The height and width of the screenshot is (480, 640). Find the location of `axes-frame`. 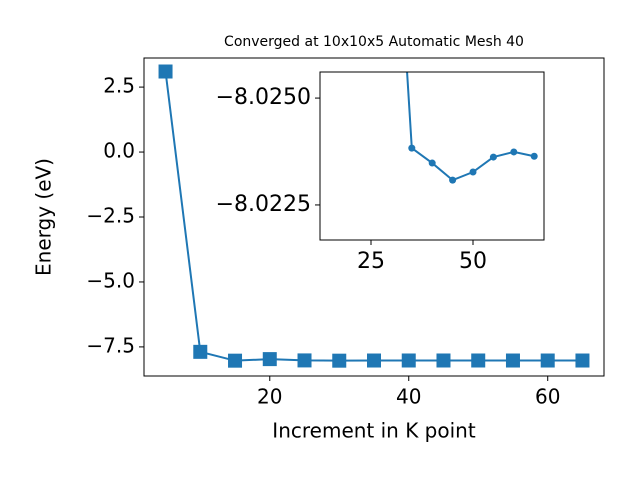

axes-frame is located at coordinates (432, 156).